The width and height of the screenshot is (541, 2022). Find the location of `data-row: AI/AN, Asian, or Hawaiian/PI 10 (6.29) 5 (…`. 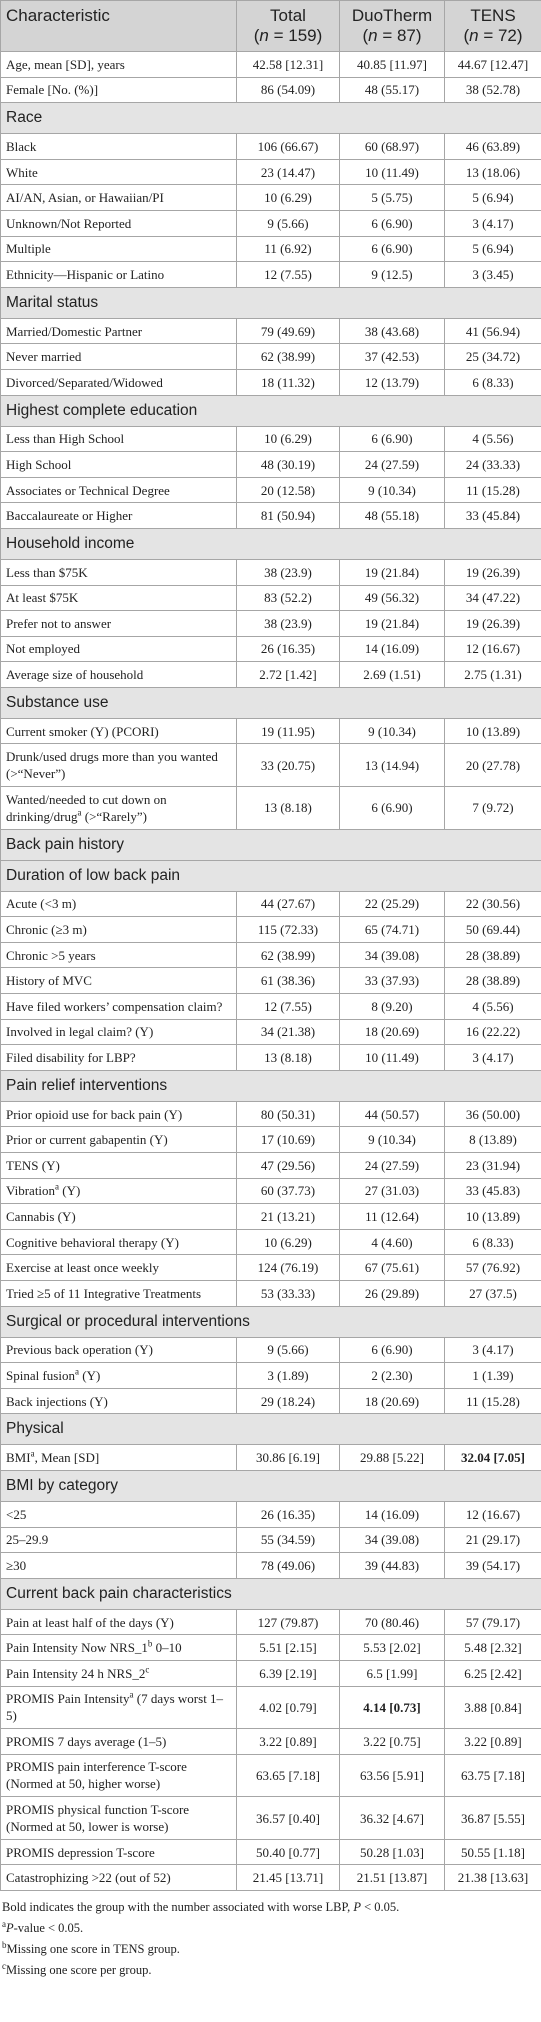

data-row: AI/AN, Asian, or Hawaiian/PI 10 (6.29) 5 (… is located at coordinates (270, 197).